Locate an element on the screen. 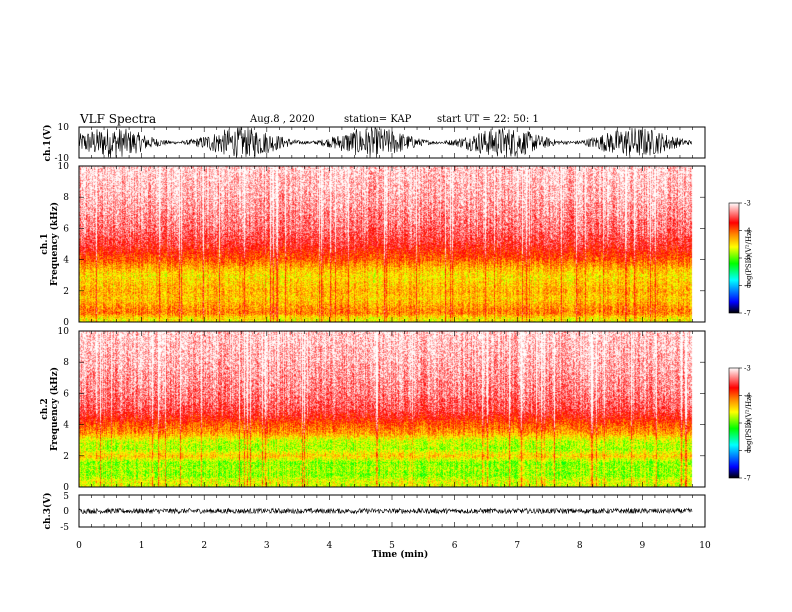  ch1-colorbar-label: log(PSD)(V²/Hz) is located at coordinates (749, 257).